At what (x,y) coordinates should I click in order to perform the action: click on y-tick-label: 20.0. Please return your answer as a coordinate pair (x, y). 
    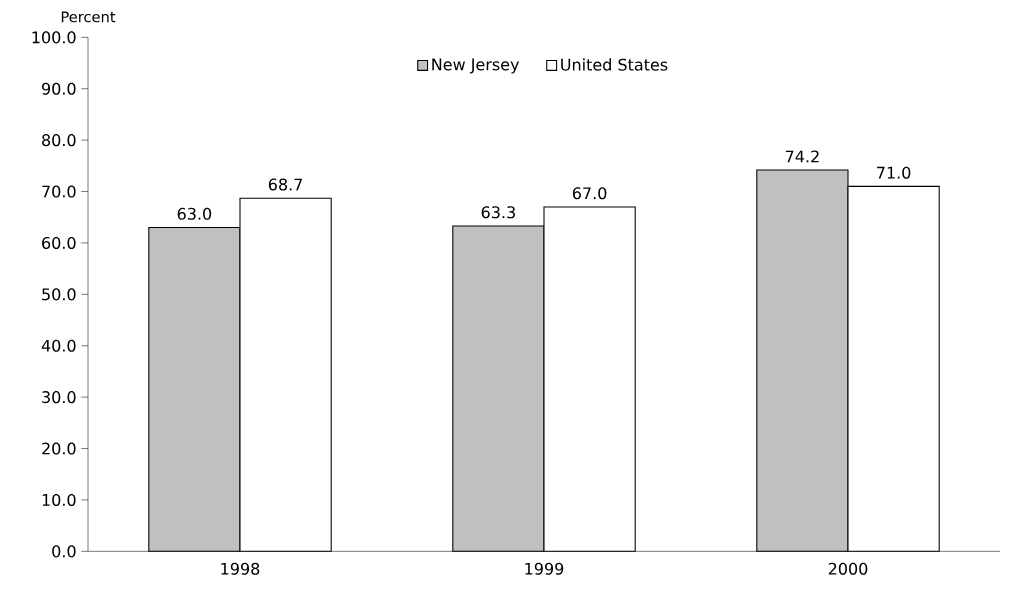
    Looking at the image, I should click on (59, 448).